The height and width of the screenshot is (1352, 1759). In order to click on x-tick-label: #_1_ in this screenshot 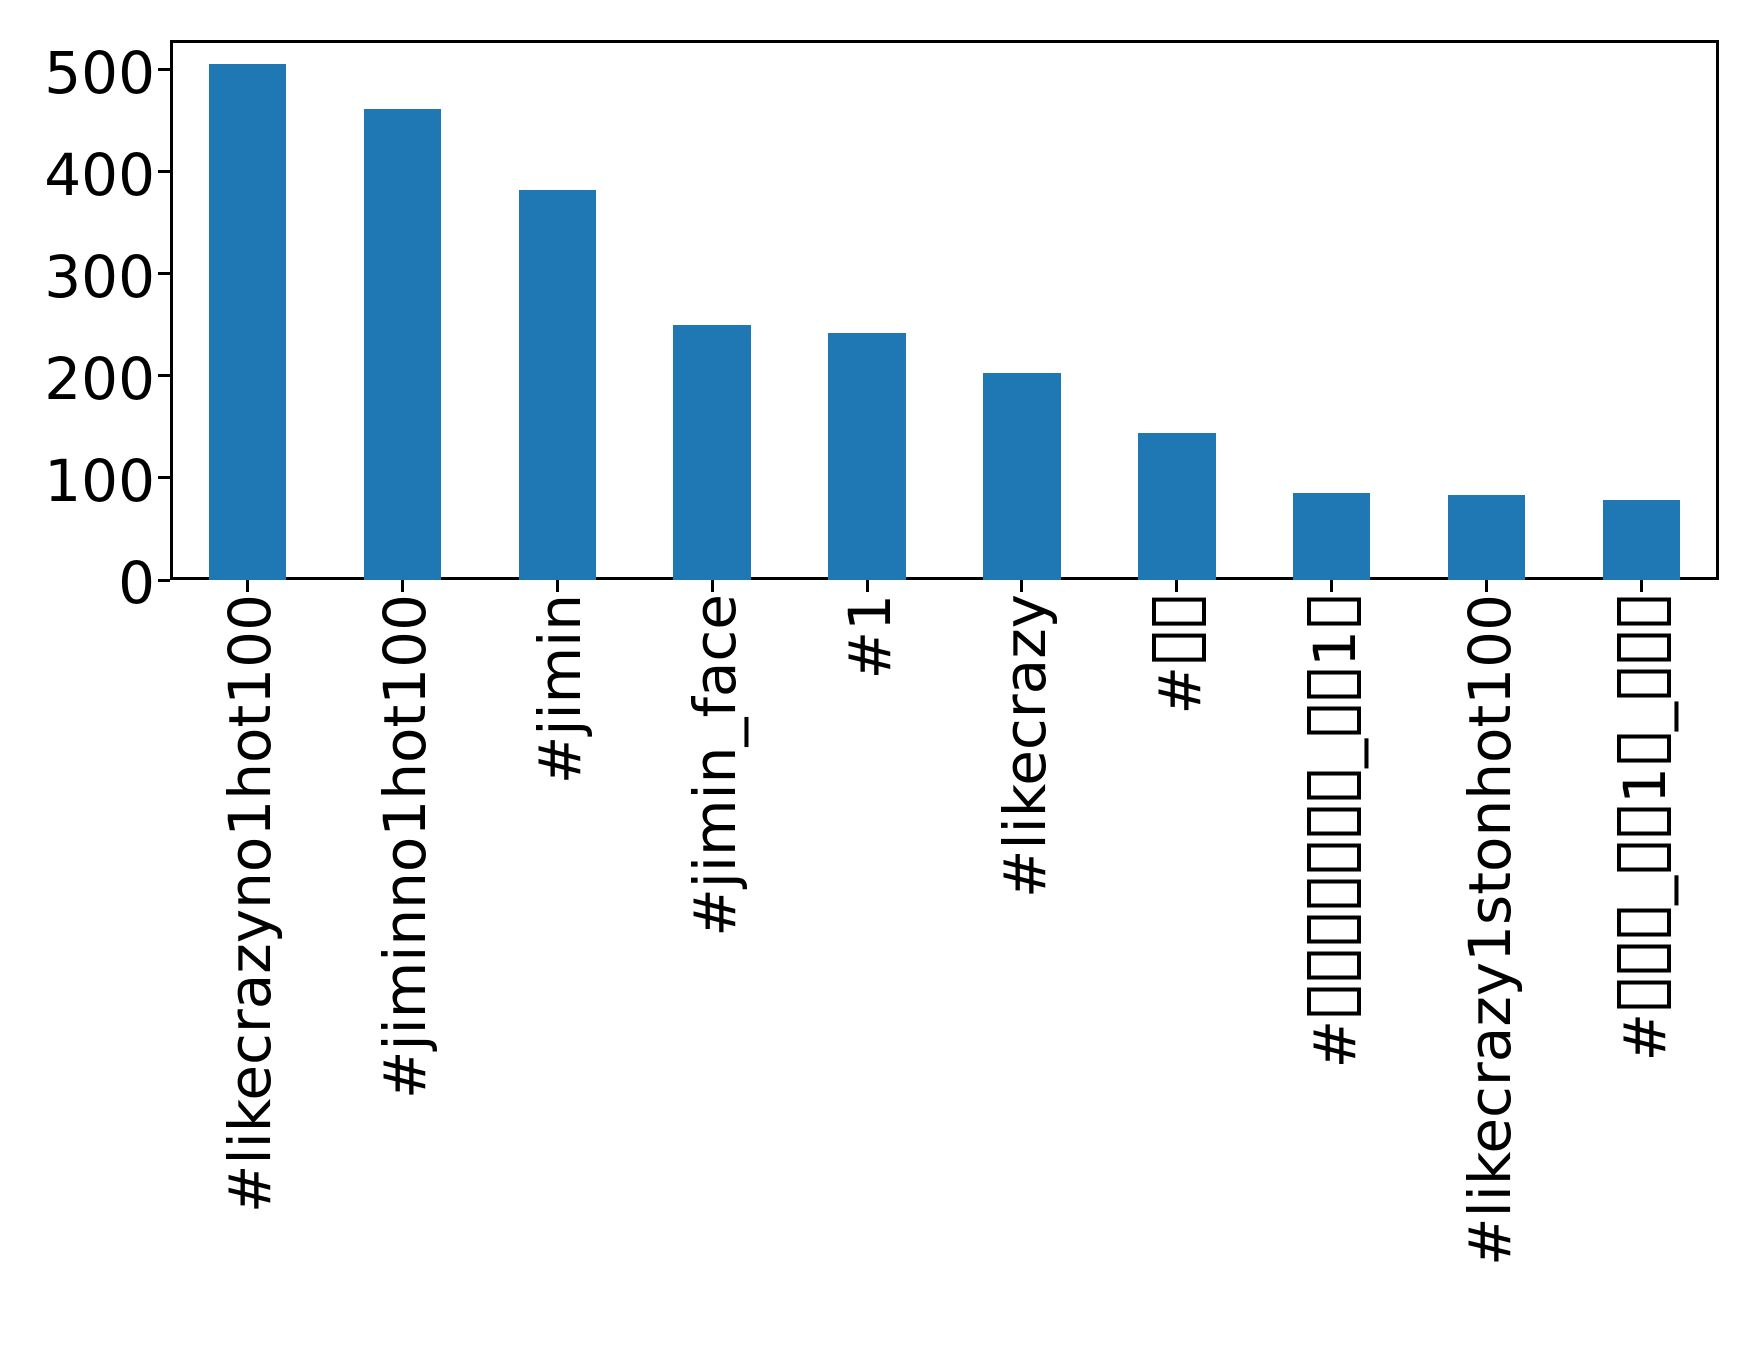, I will do `click(1645, 828)`.